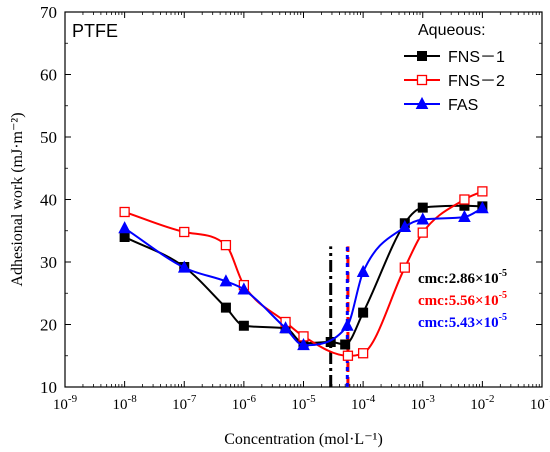  I want to click on cmc-annotation: cmc:2.86×10-5, so click(462, 277).